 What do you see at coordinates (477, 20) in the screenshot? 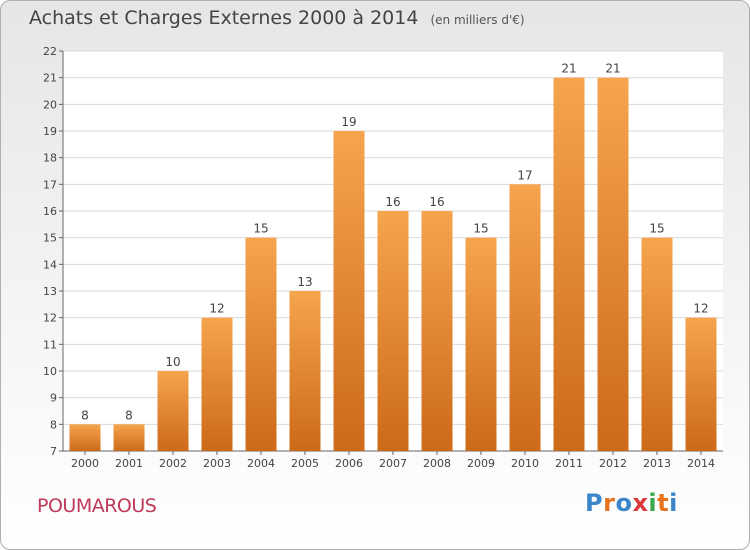
I see `chart-unit: (en milliers d'€)` at bounding box center [477, 20].